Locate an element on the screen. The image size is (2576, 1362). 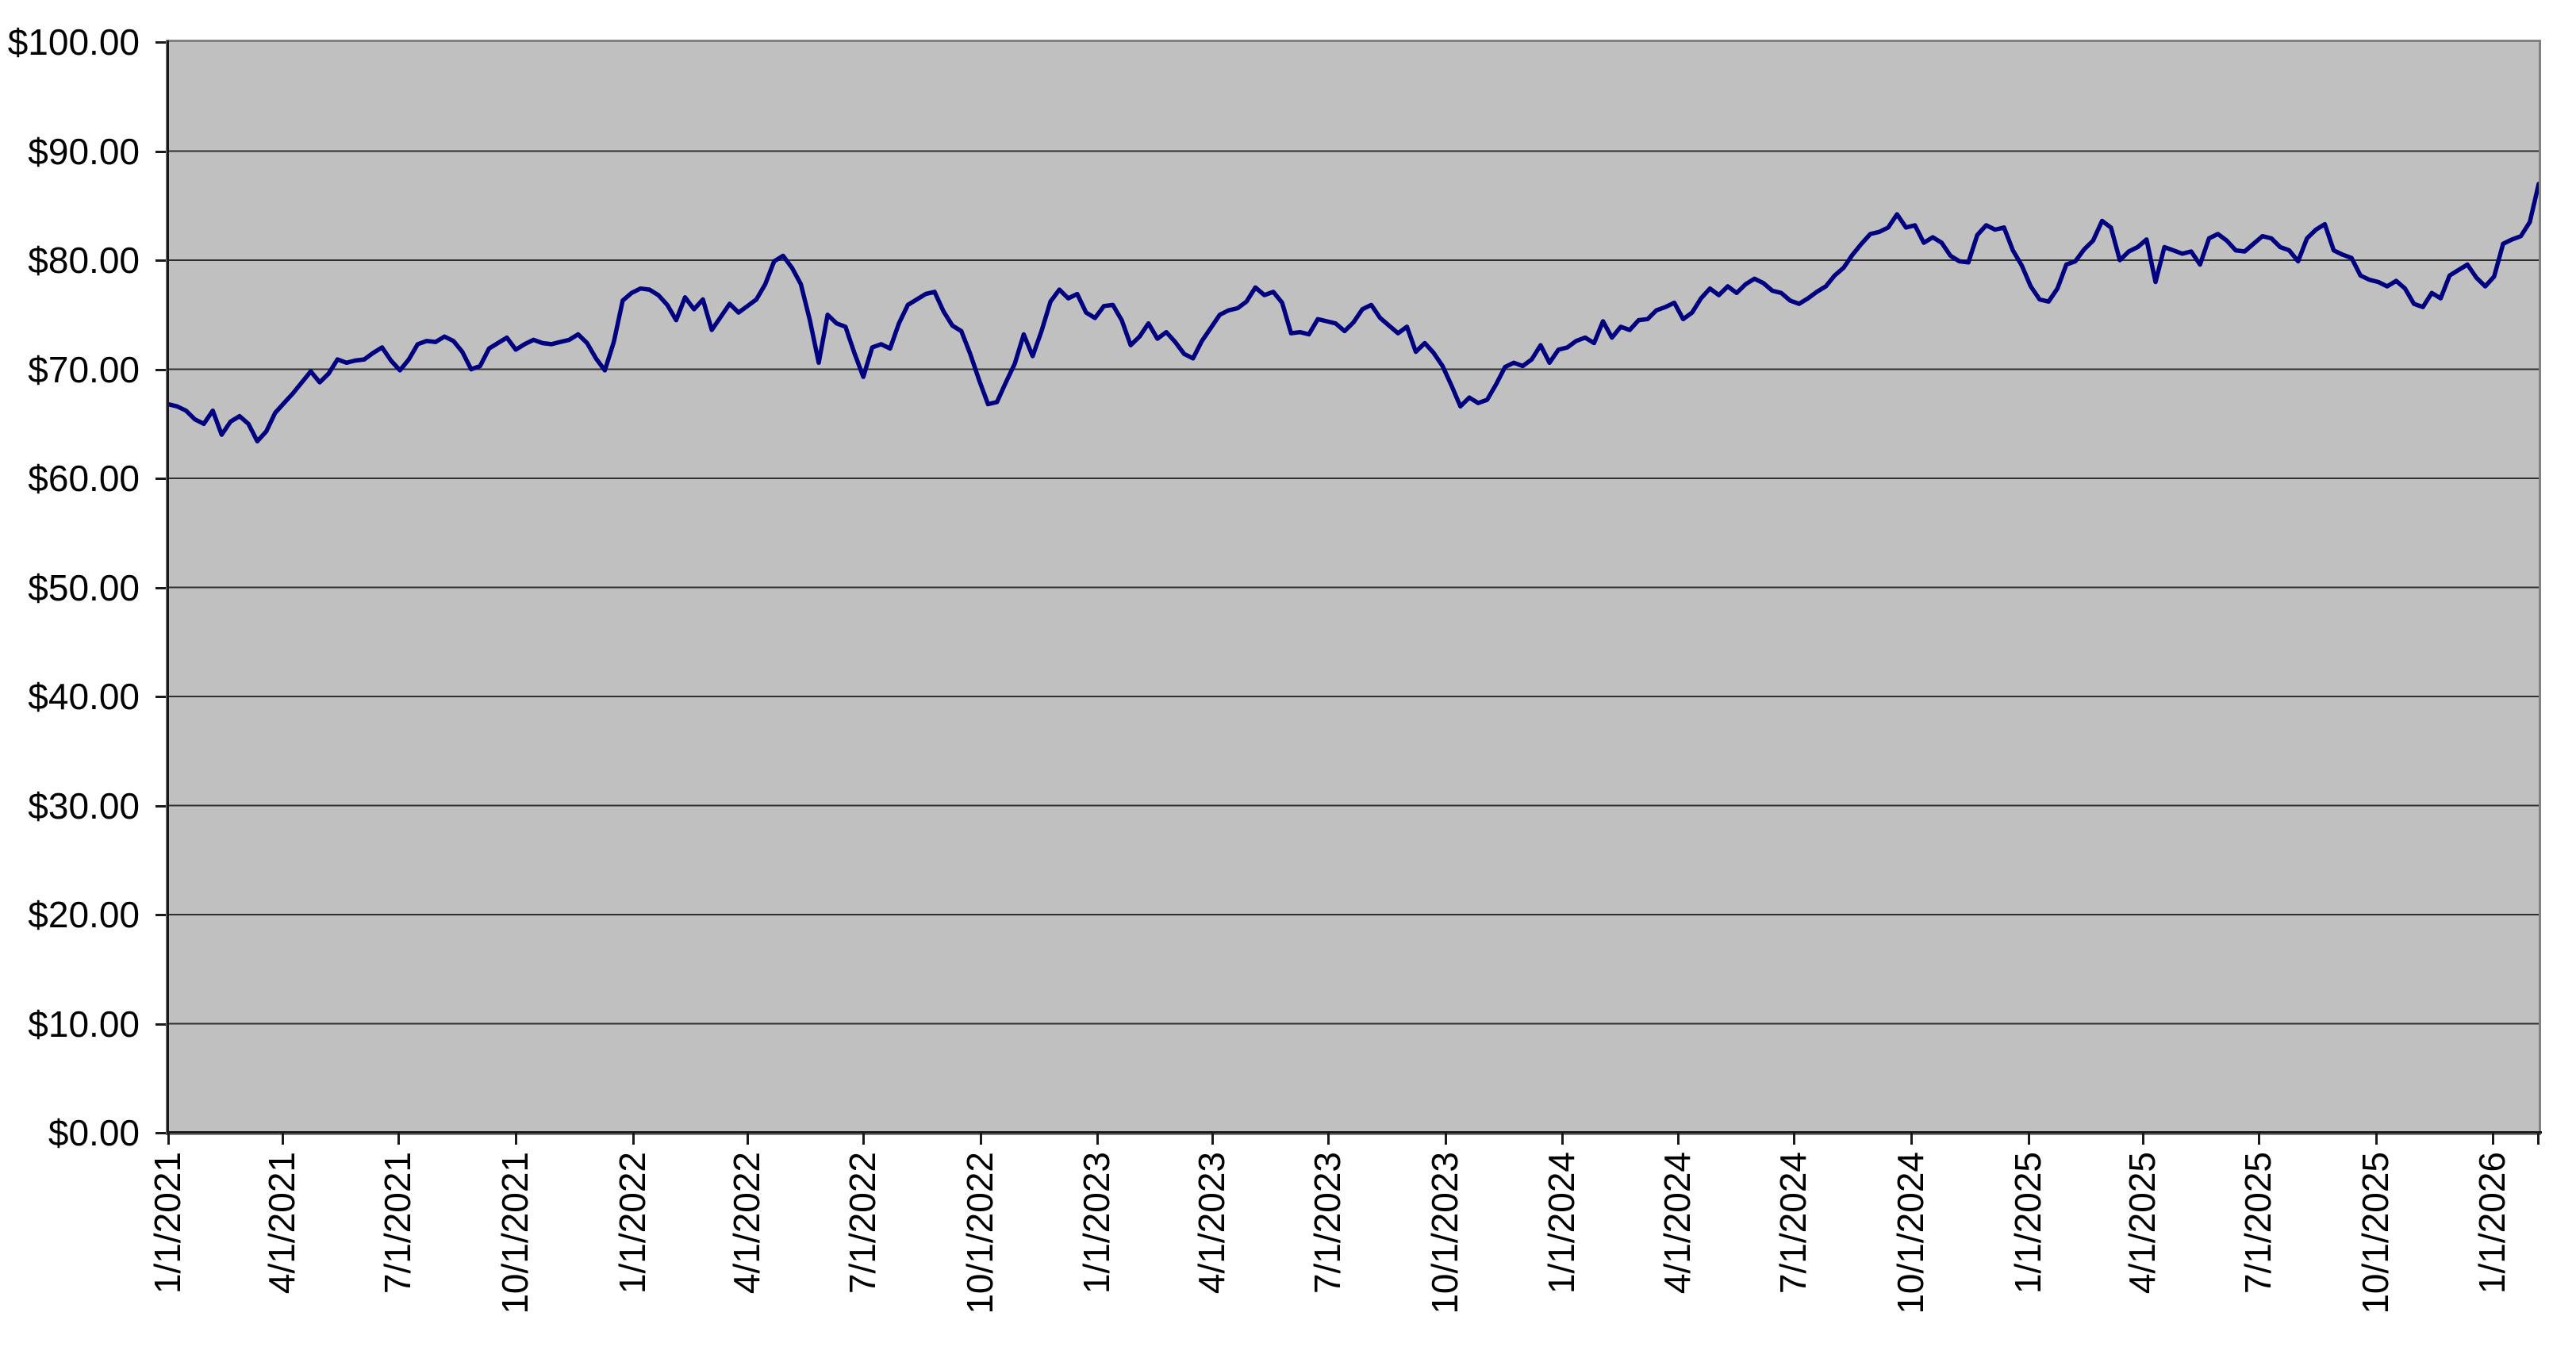
x-axis-label: 1/1/2025 is located at coordinates (2027, 1223).